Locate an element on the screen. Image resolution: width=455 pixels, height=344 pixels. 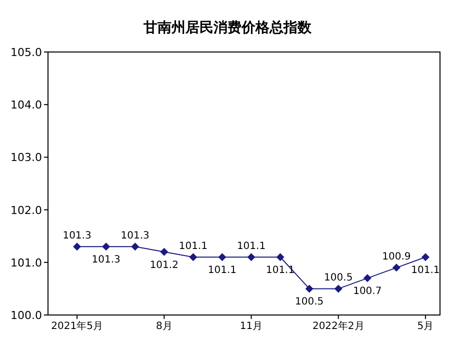
x-tick-label: 5月 is located at coordinates (425, 326).